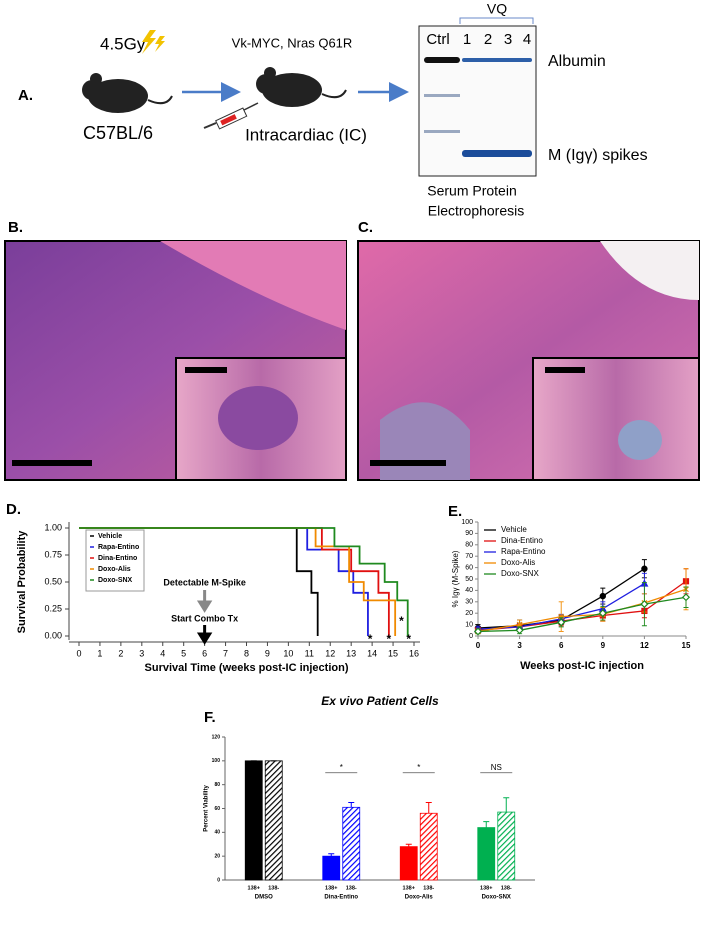  What do you see at coordinates (114, 569) in the screenshot?
I see `legend-label: Doxo-Alis` at bounding box center [114, 569].